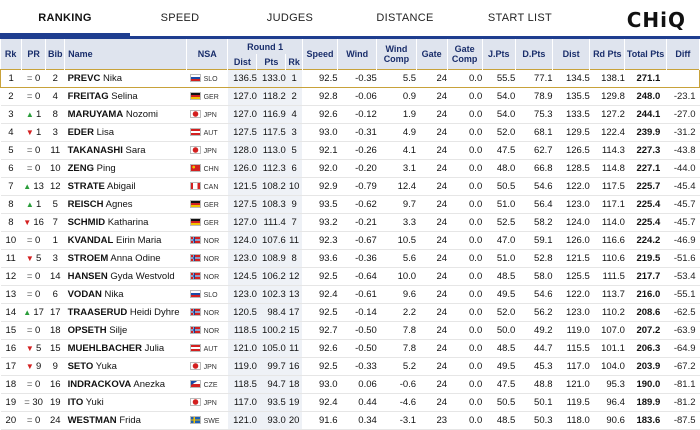  I want to click on col-r1-rank: Rk, so click(294, 62).